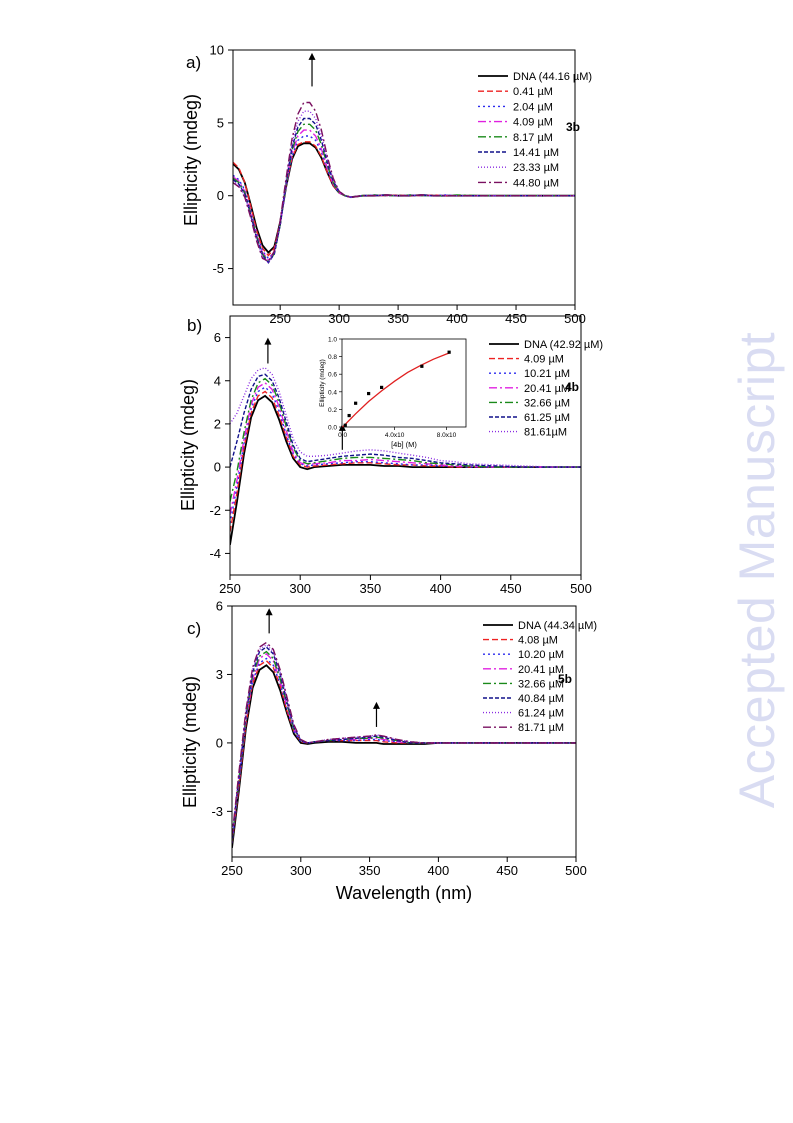 The image size is (793, 1123). Describe the element at coordinates (563, 345) in the screenshot. I see `legend-entry-1: DNA (42.92 µM)` at that location.